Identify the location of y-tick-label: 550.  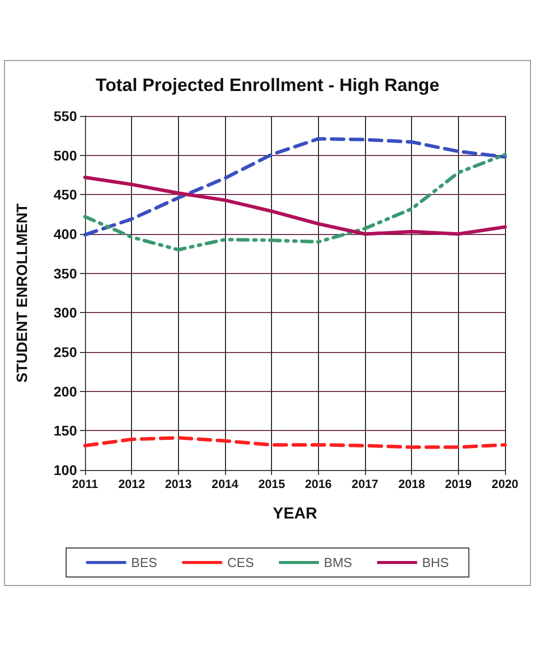
(66, 116).